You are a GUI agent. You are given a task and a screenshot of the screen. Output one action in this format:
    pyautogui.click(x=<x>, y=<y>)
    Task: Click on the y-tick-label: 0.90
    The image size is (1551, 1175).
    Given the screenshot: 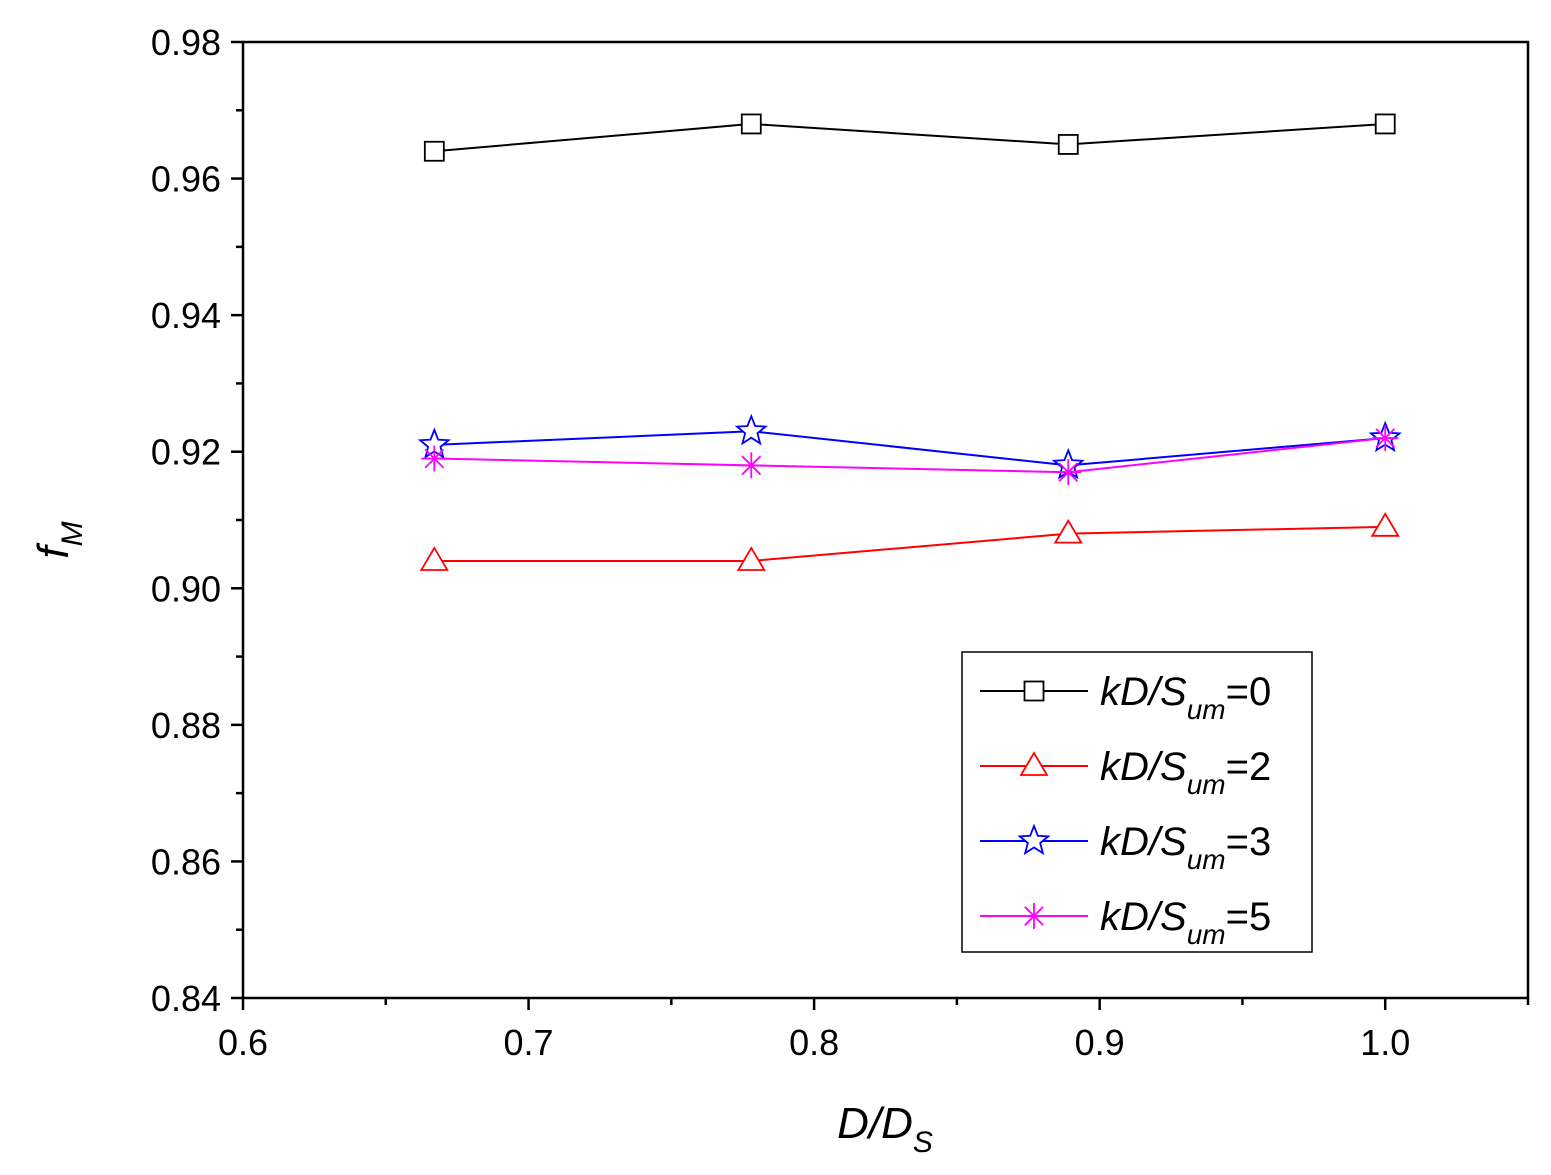 What is the action you would take?
    pyautogui.click(x=186, y=588)
    